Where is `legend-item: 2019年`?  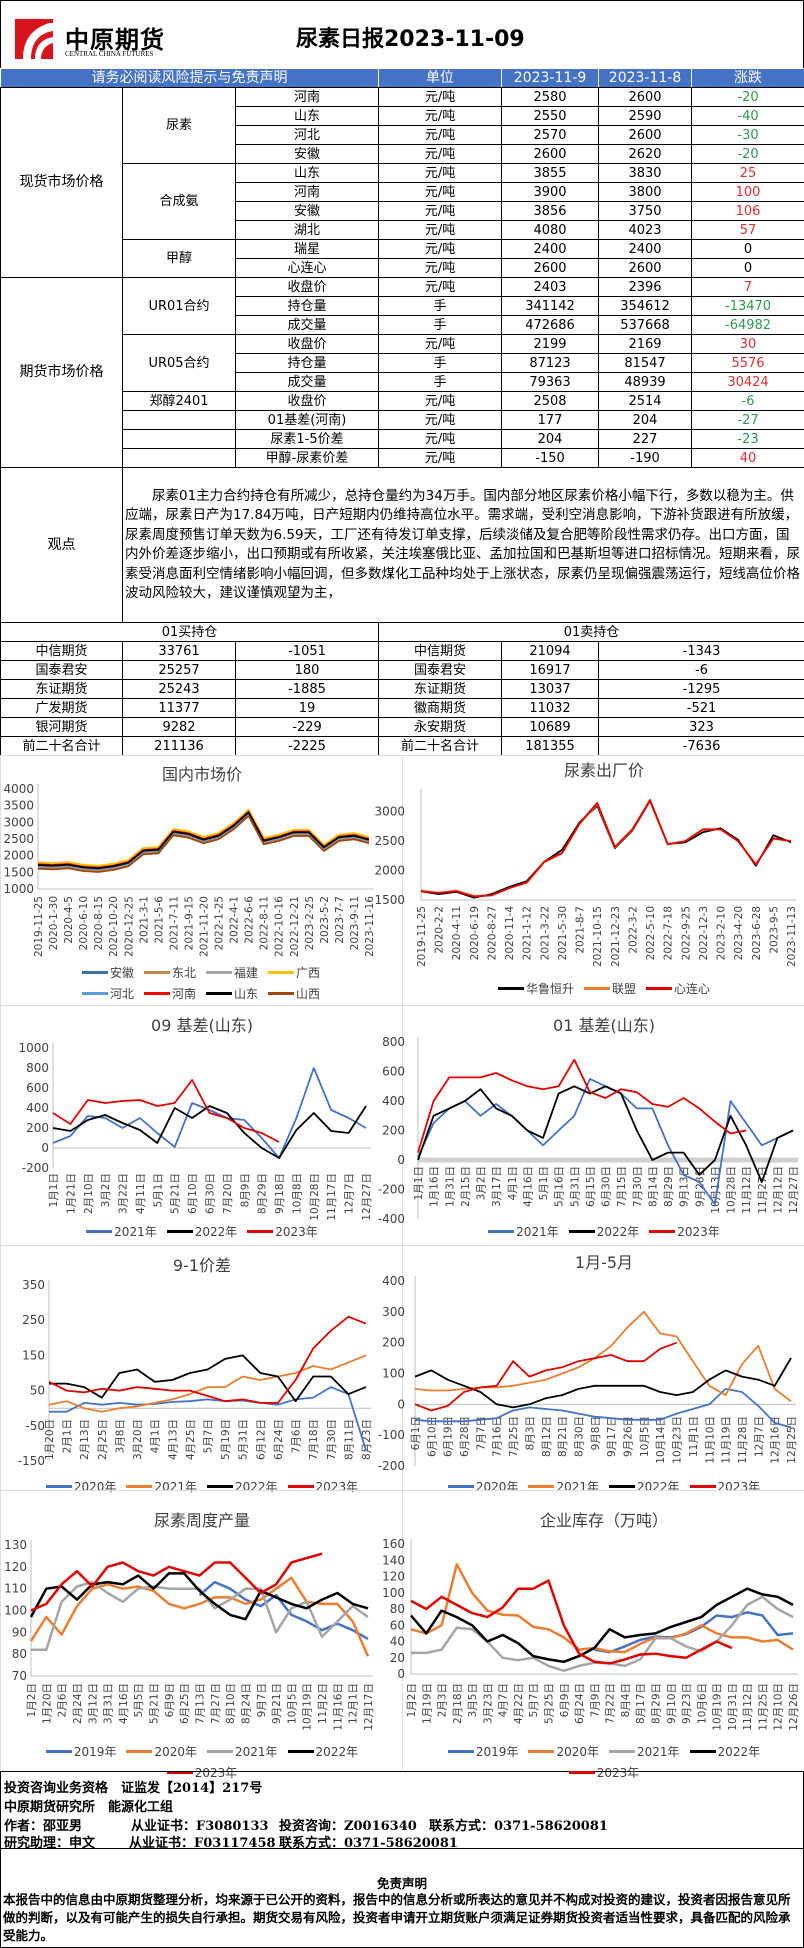 legend-item: 2019年 is located at coordinates (80, 1751).